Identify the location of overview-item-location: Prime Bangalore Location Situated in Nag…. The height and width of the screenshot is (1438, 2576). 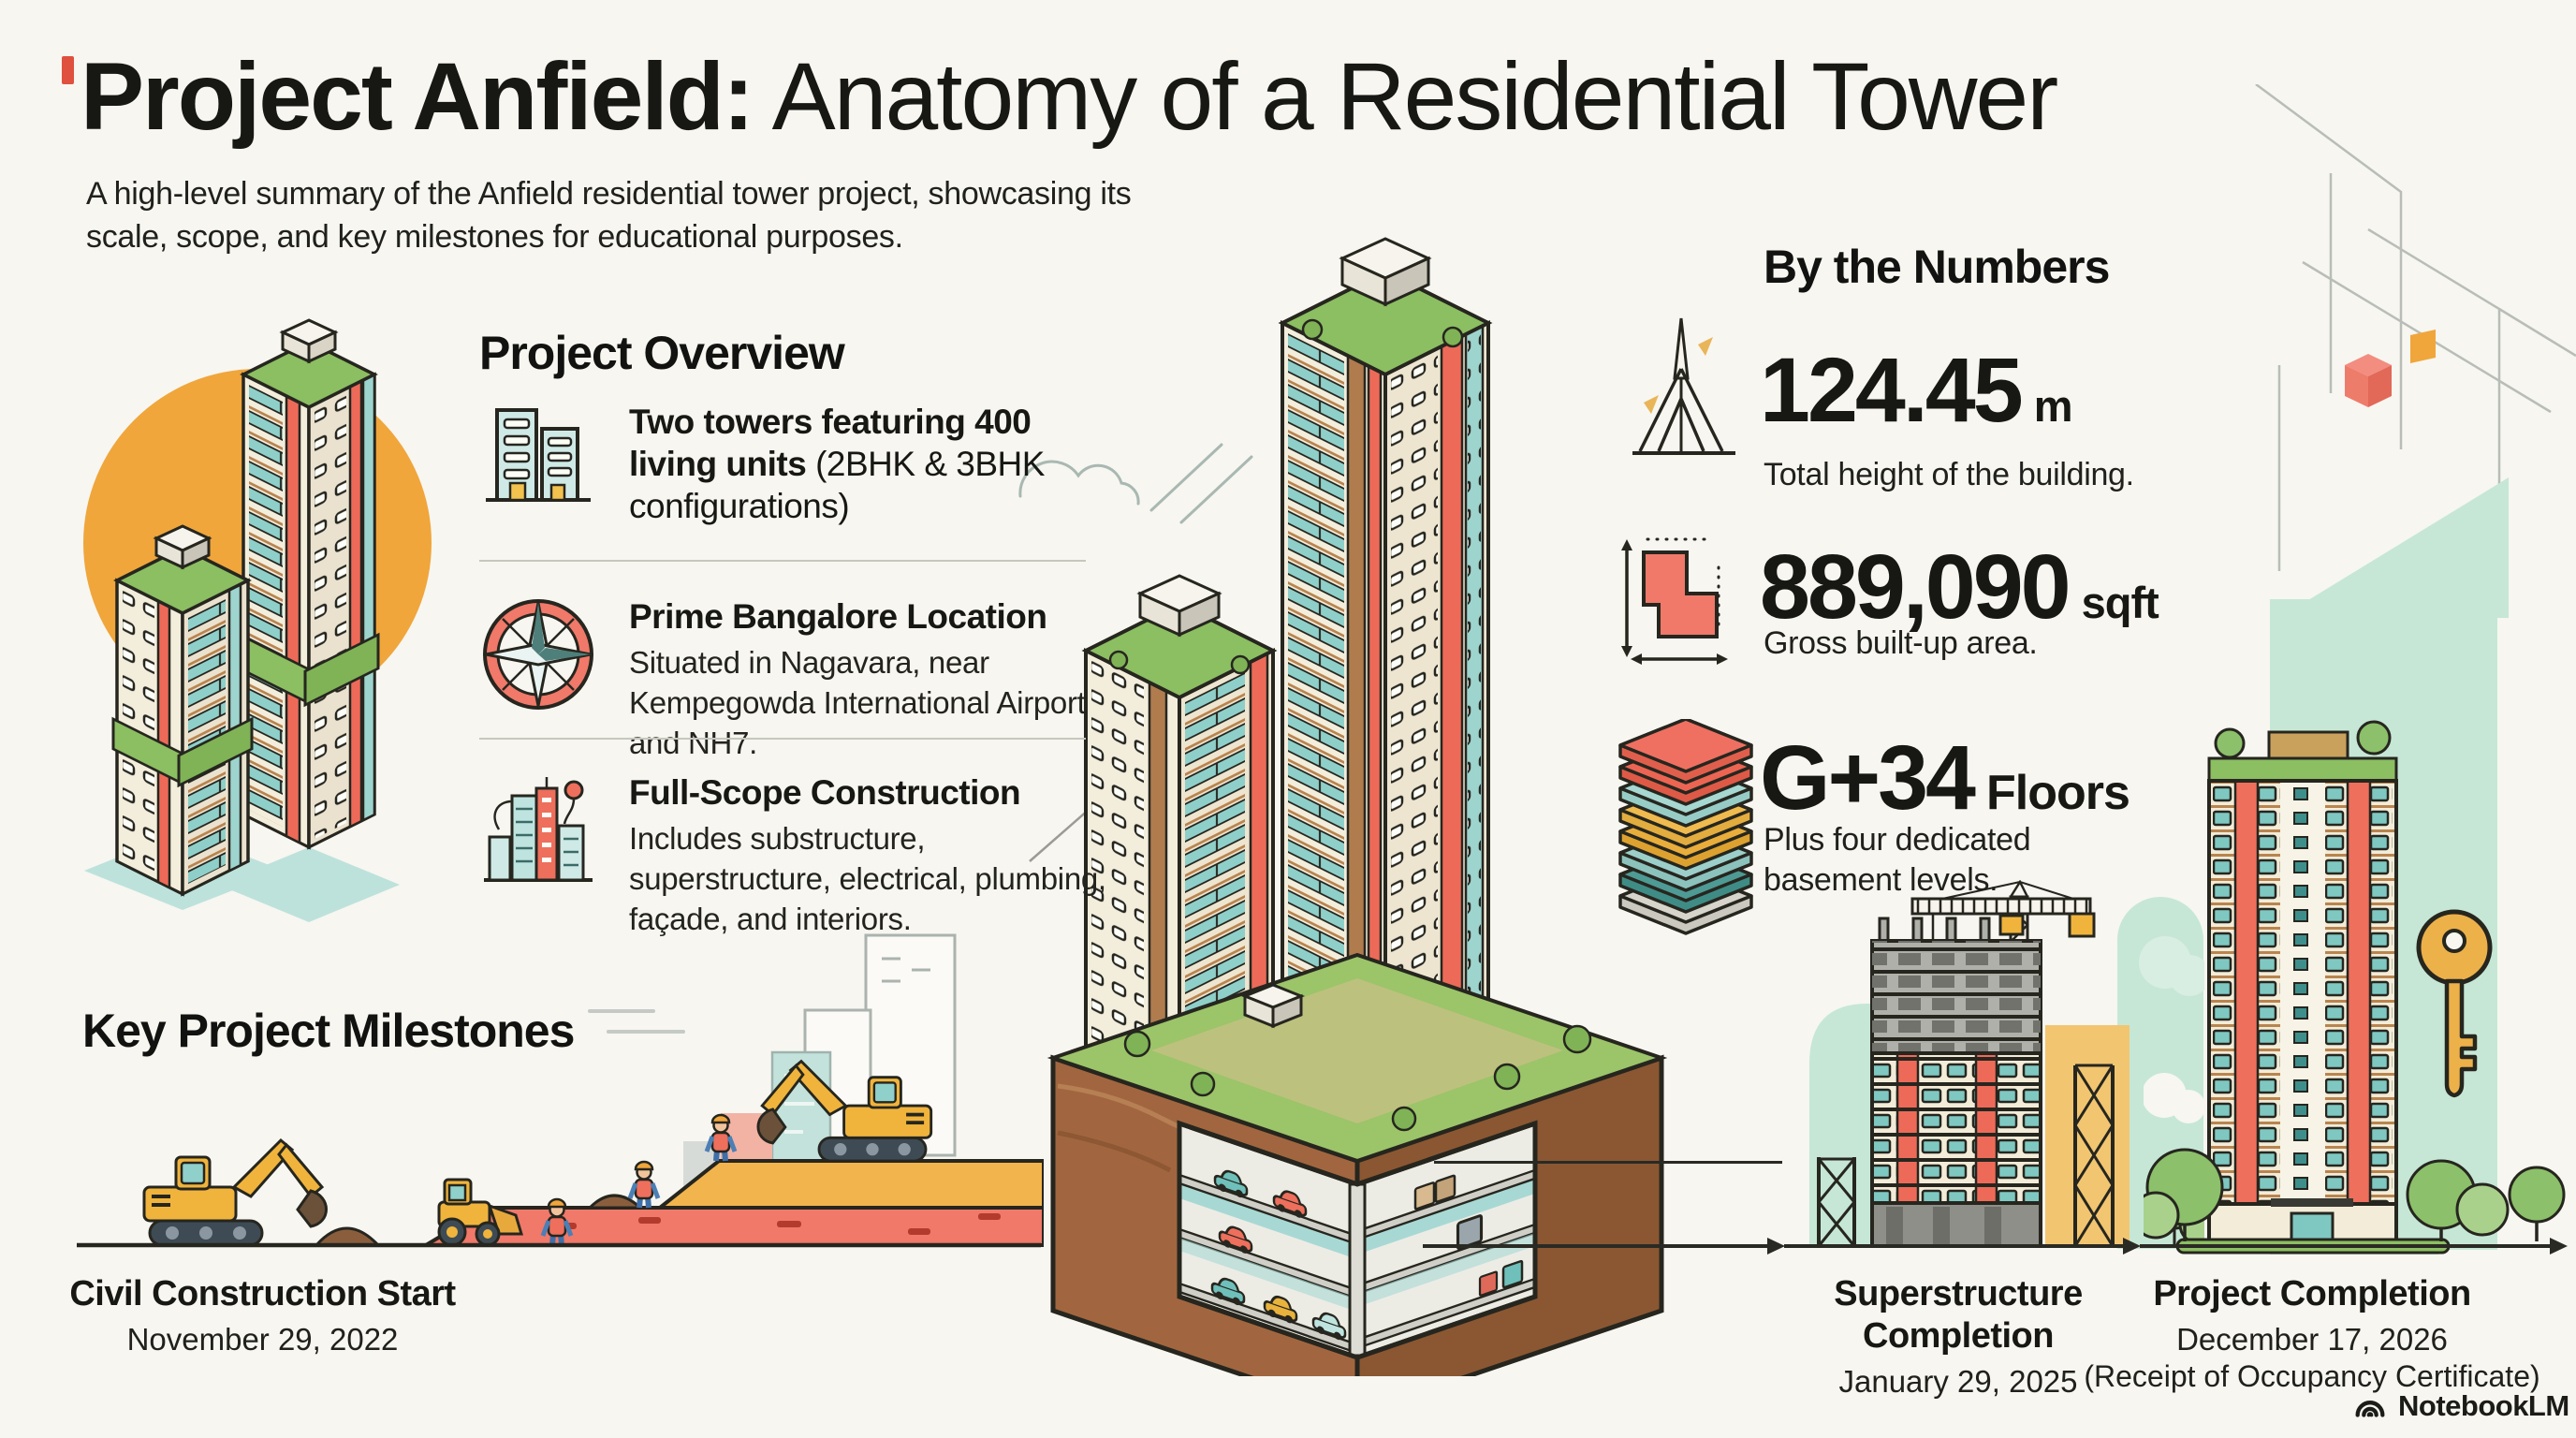
(802, 679).